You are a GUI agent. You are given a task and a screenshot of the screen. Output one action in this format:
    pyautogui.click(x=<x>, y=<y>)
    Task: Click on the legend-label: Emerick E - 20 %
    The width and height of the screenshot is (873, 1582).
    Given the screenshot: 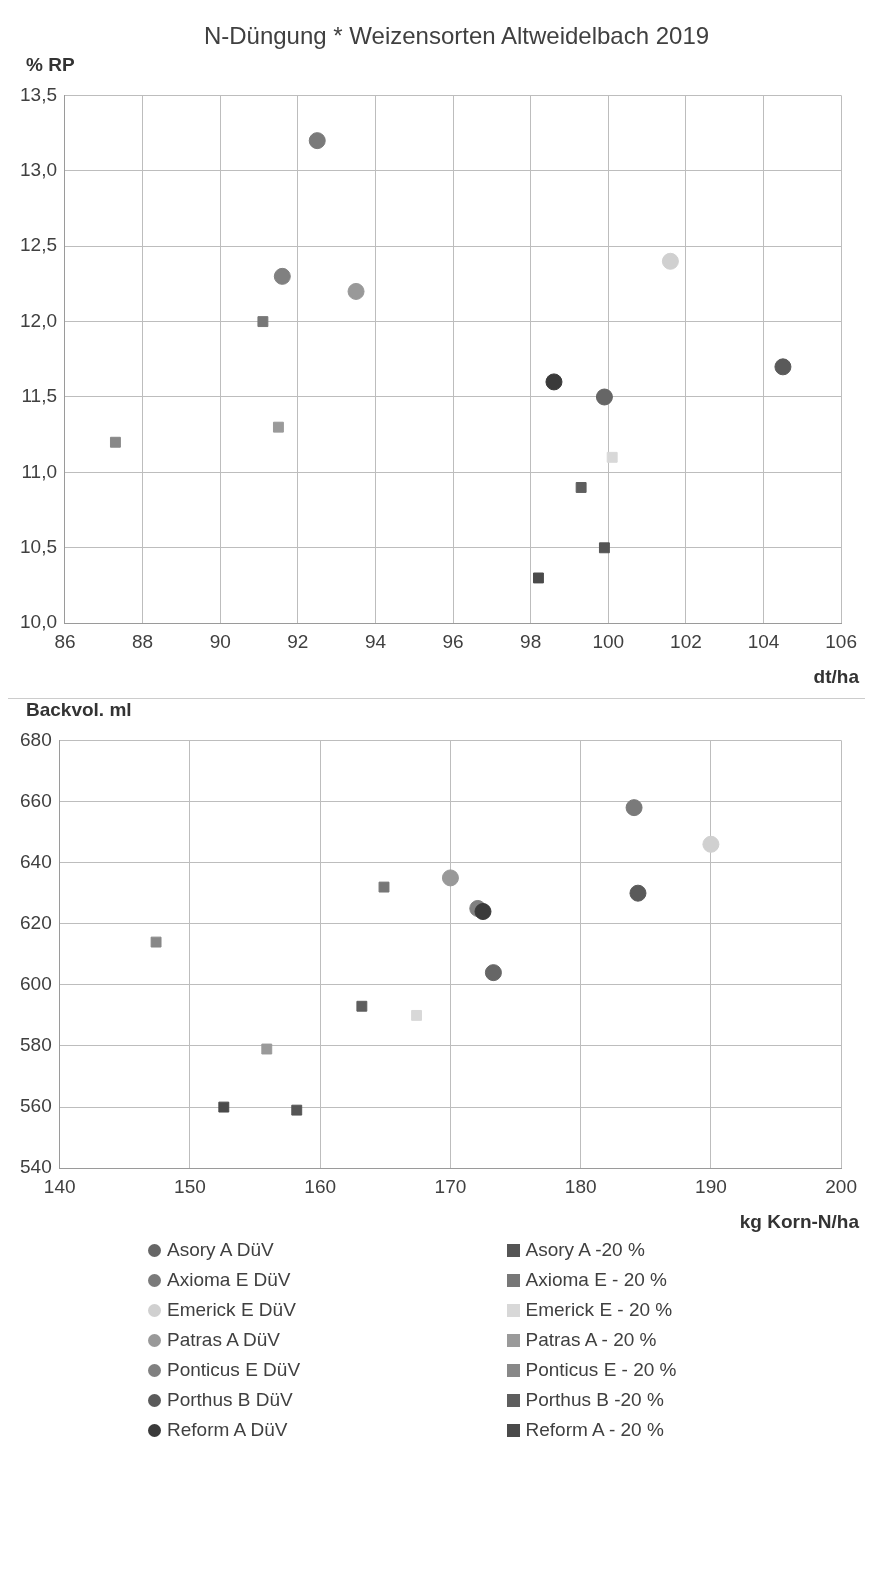 What is the action you would take?
    pyautogui.click(x=599, y=1310)
    